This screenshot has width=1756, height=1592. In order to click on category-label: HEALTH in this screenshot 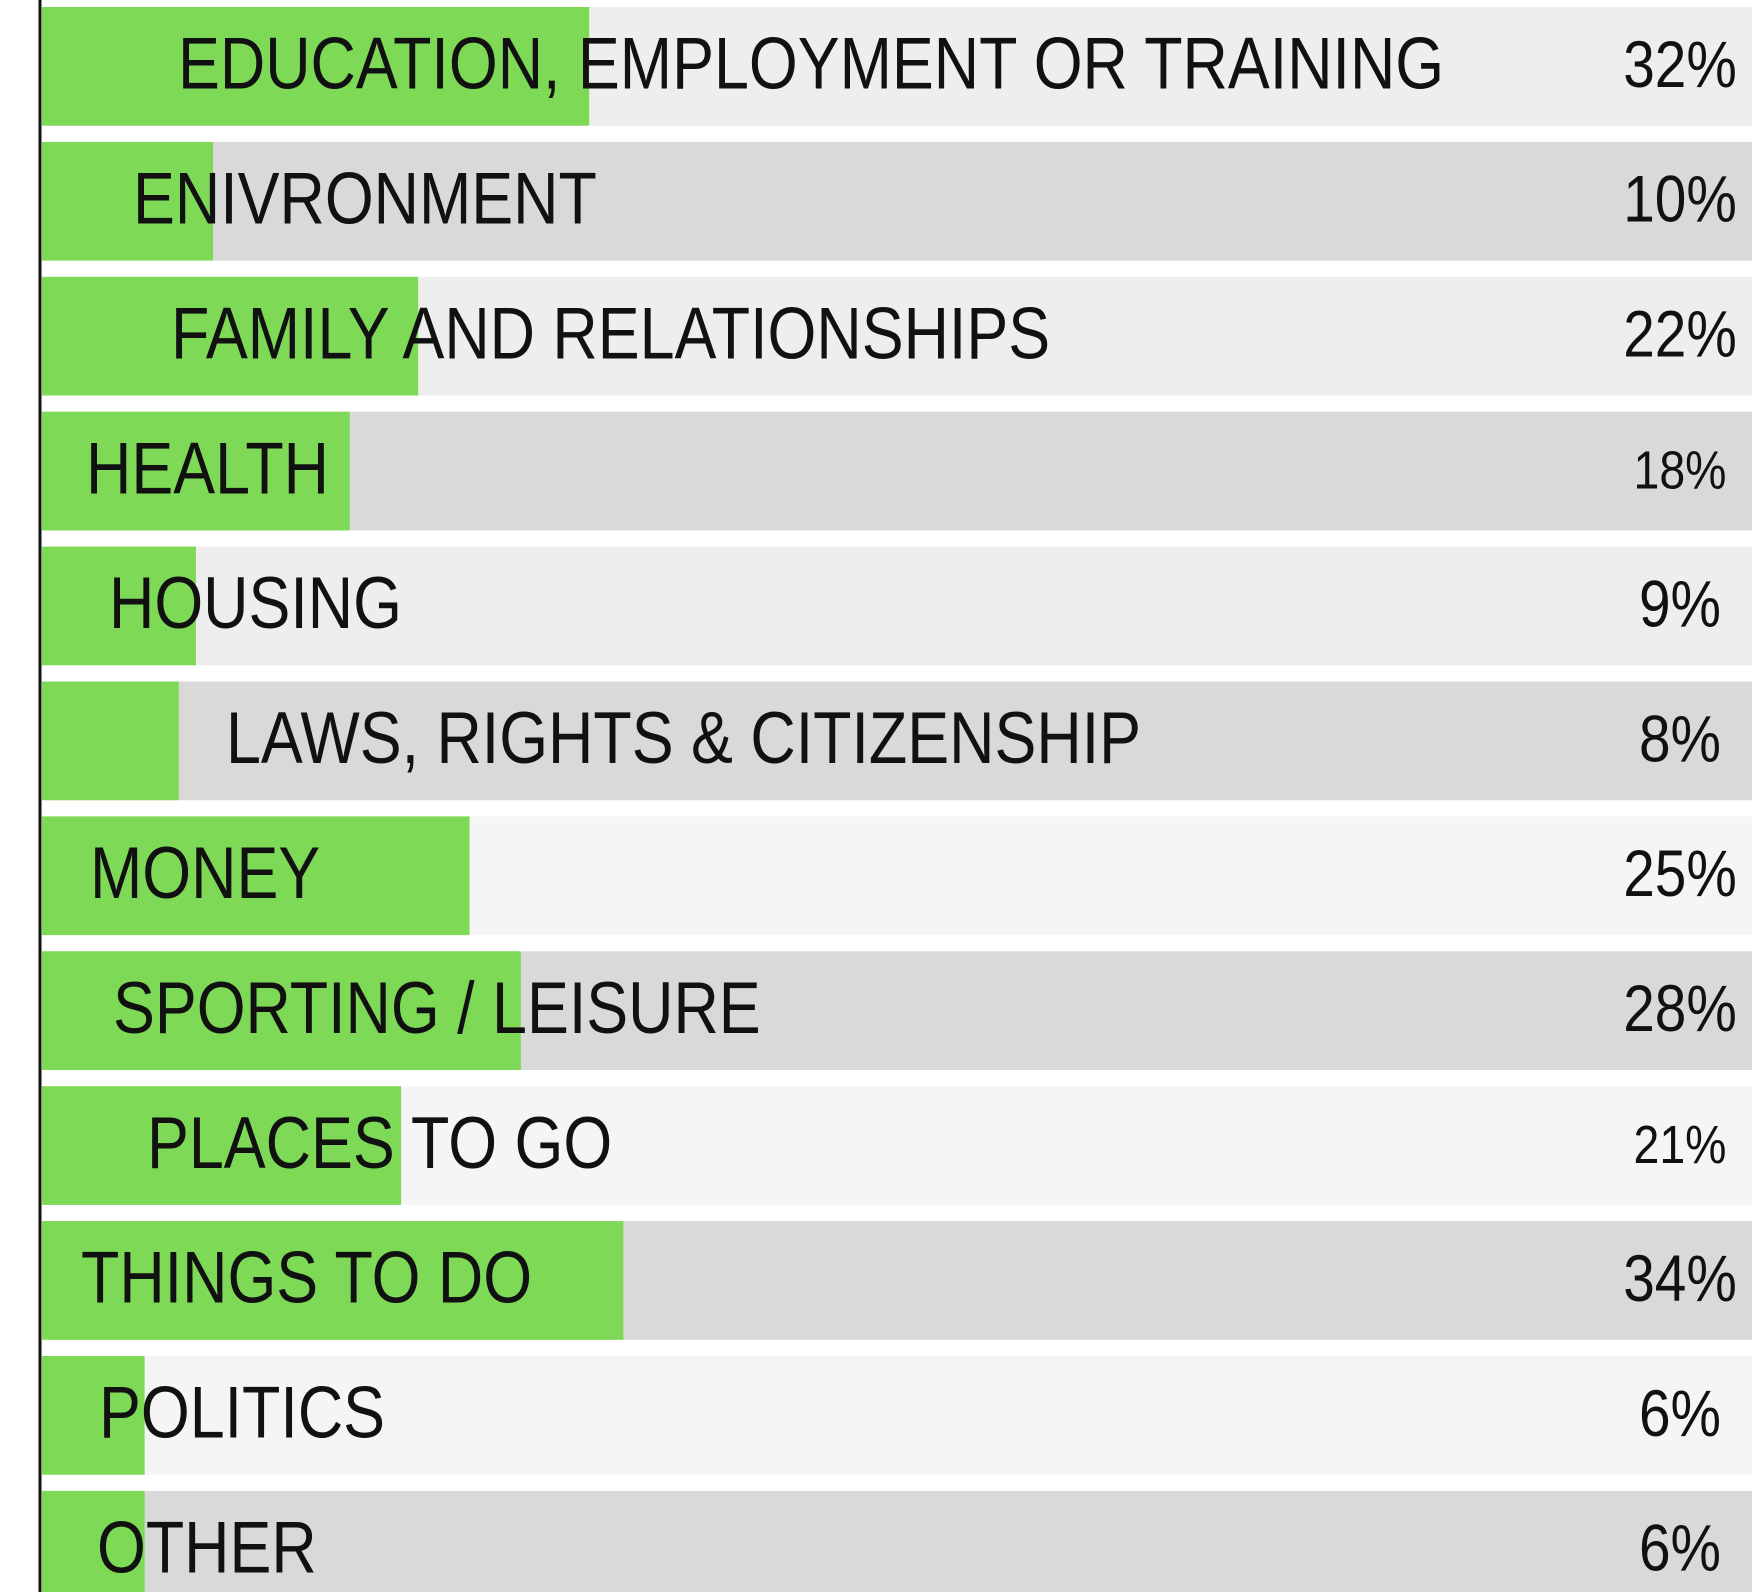, I will do `click(207, 468)`.